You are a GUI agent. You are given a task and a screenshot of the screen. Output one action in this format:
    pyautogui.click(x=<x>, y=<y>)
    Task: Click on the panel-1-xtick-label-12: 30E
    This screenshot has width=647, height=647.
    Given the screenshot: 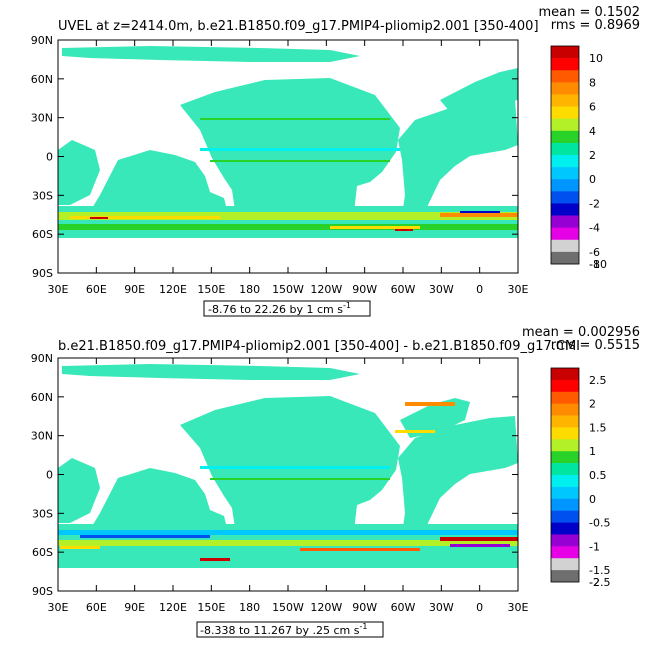 What is the action you would take?
    pyautogui.click(x=518, y=289)
    